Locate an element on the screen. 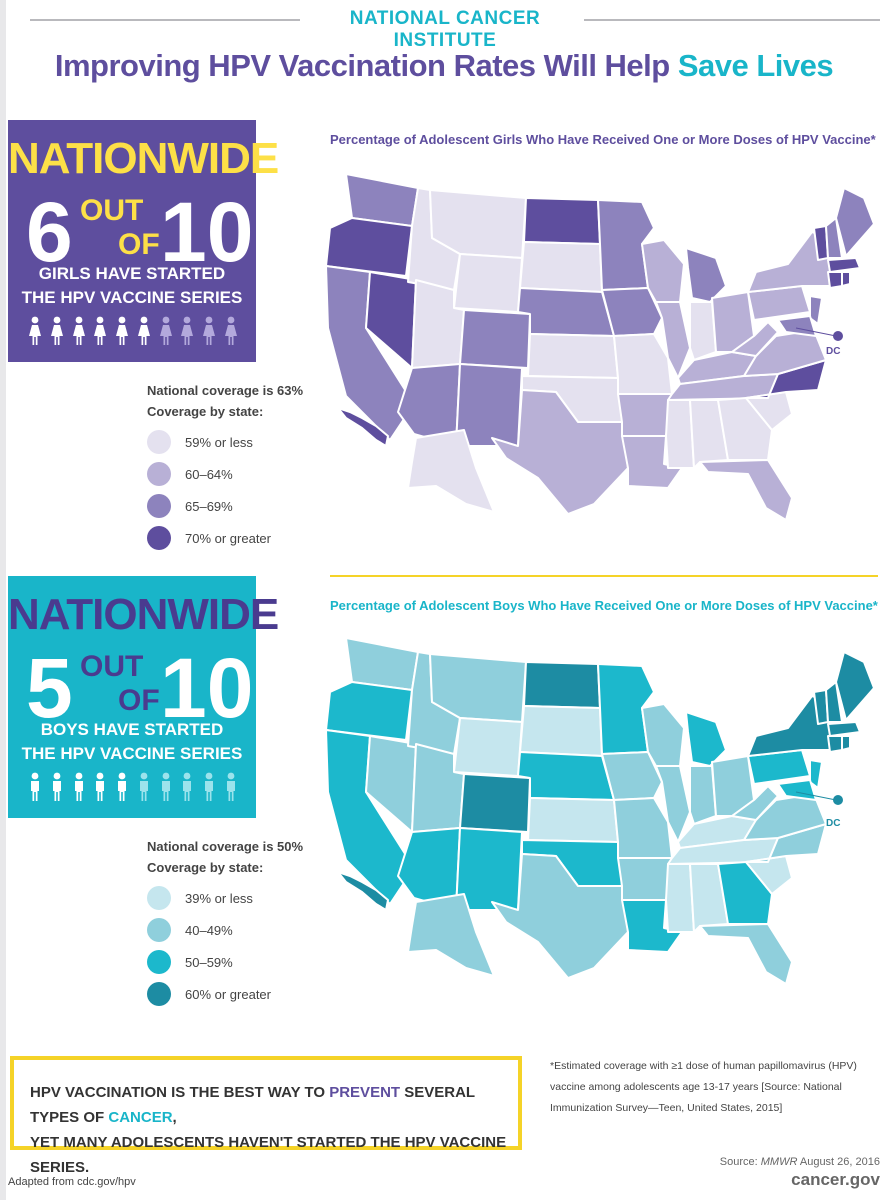 Image resolution: width=888 pixels, height=1200 pixels. boys-total: 10 is located at coordinates (207, 688).